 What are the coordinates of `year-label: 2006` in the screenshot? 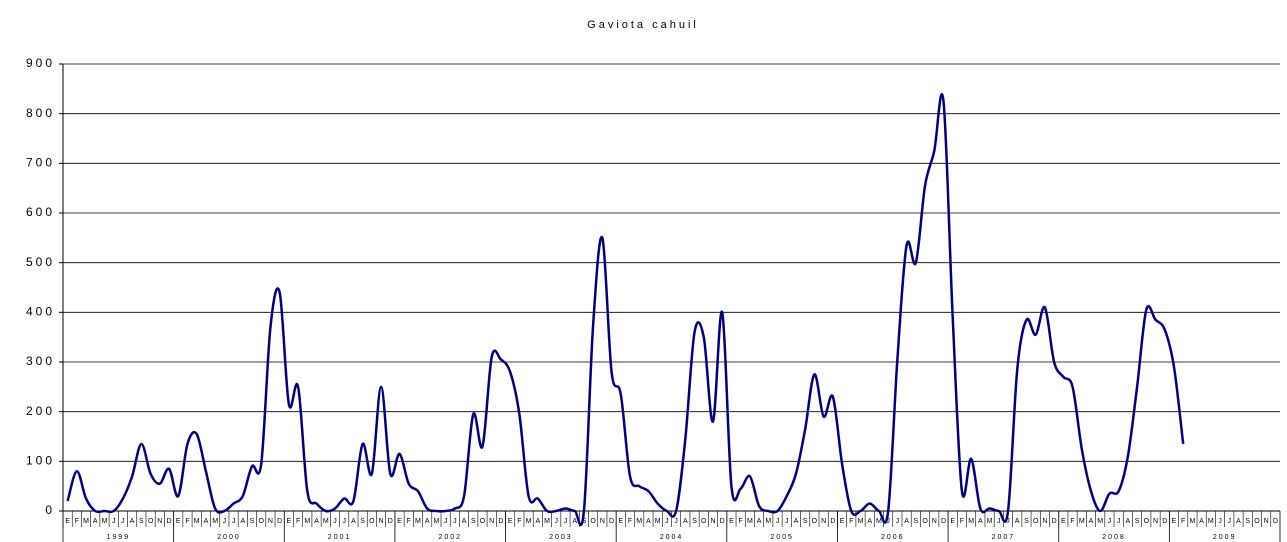 It's located at (893, 537).